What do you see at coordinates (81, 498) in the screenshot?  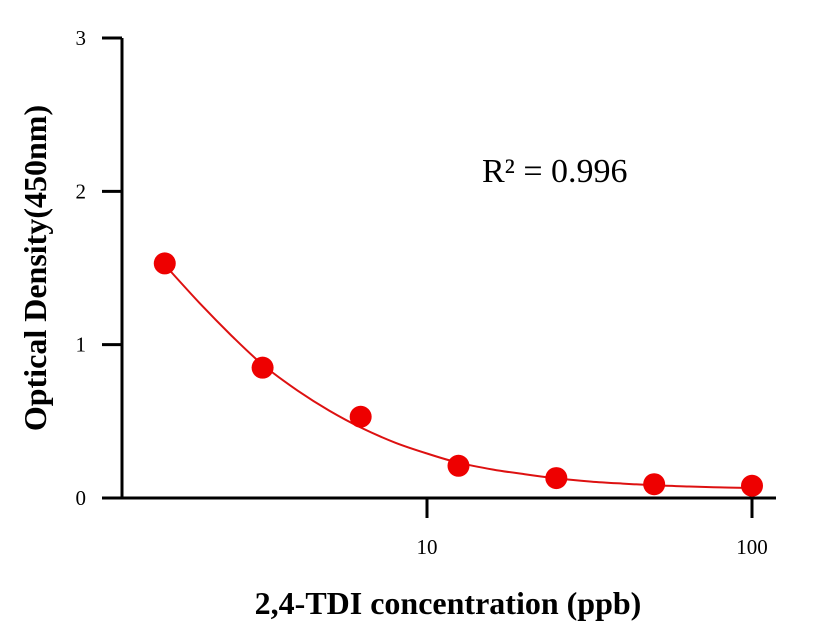 I see `y-tick-label: 0` at bounding box center [81, 498].